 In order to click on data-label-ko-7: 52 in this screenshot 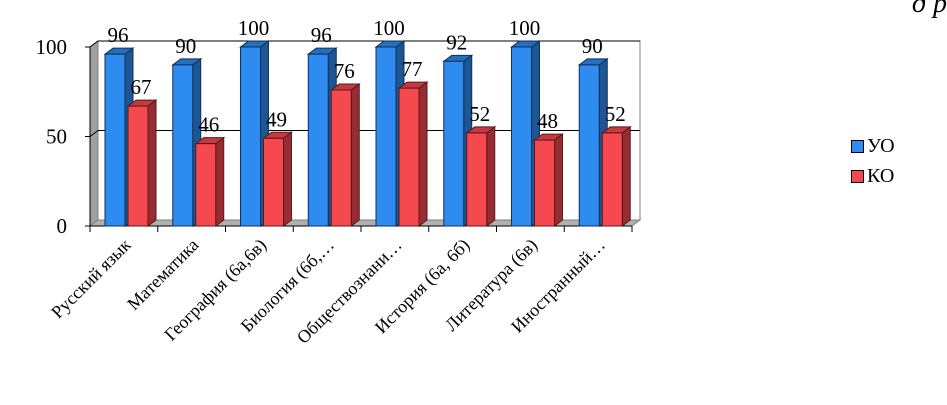, I will do `click(615, 114)`.